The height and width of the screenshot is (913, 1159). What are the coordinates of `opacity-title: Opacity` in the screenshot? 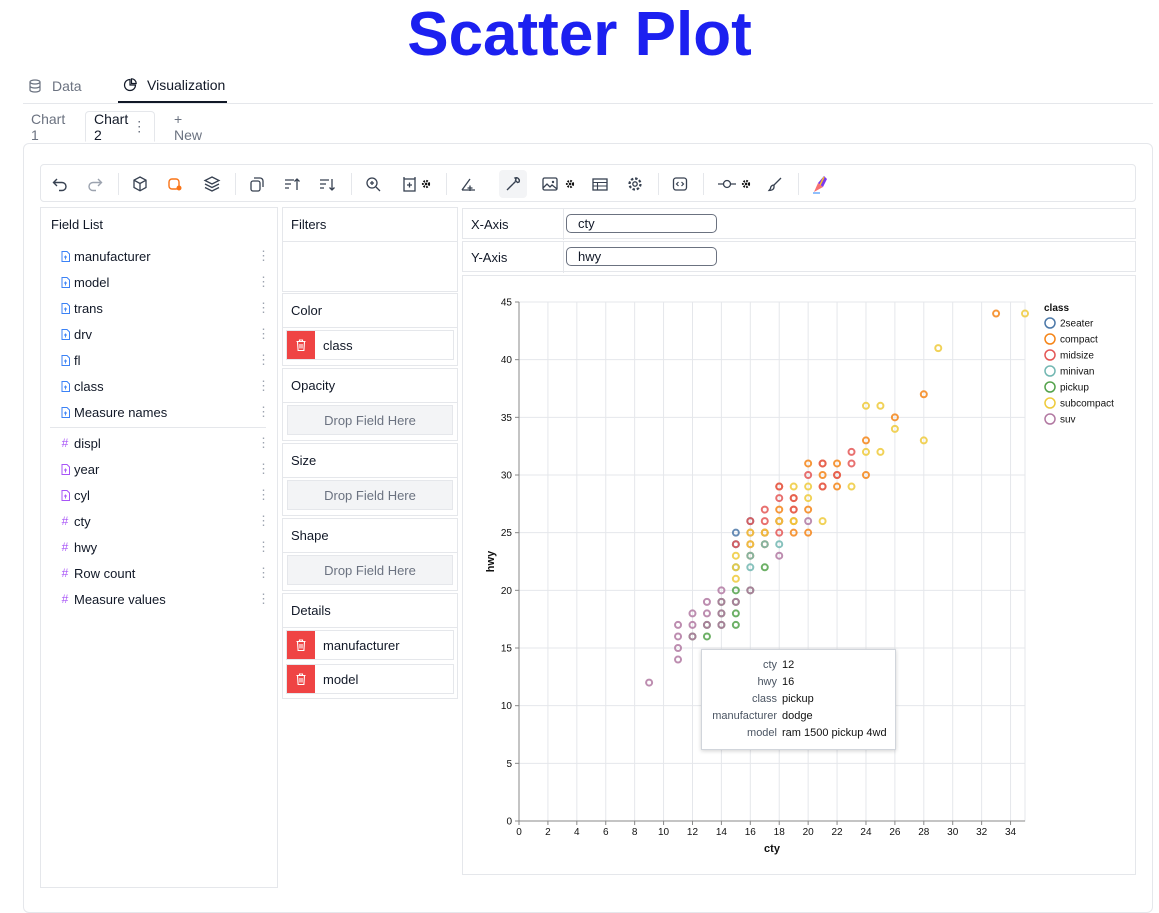 It's located at (370, 386).